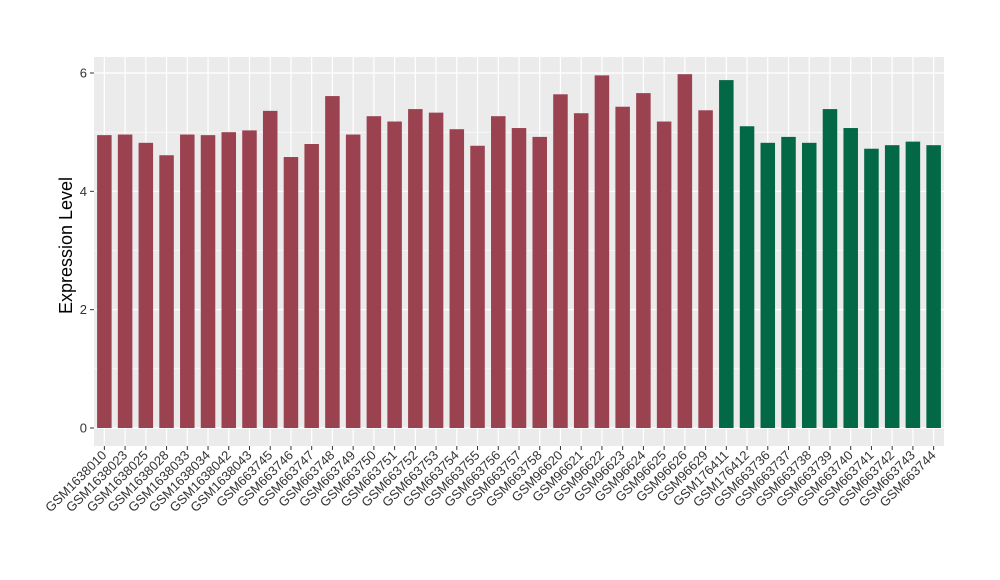  What do you see at coordinates (83, 309) in the screenshot?
I see `y-tick-label: 2` at bounding box center [83, 309].